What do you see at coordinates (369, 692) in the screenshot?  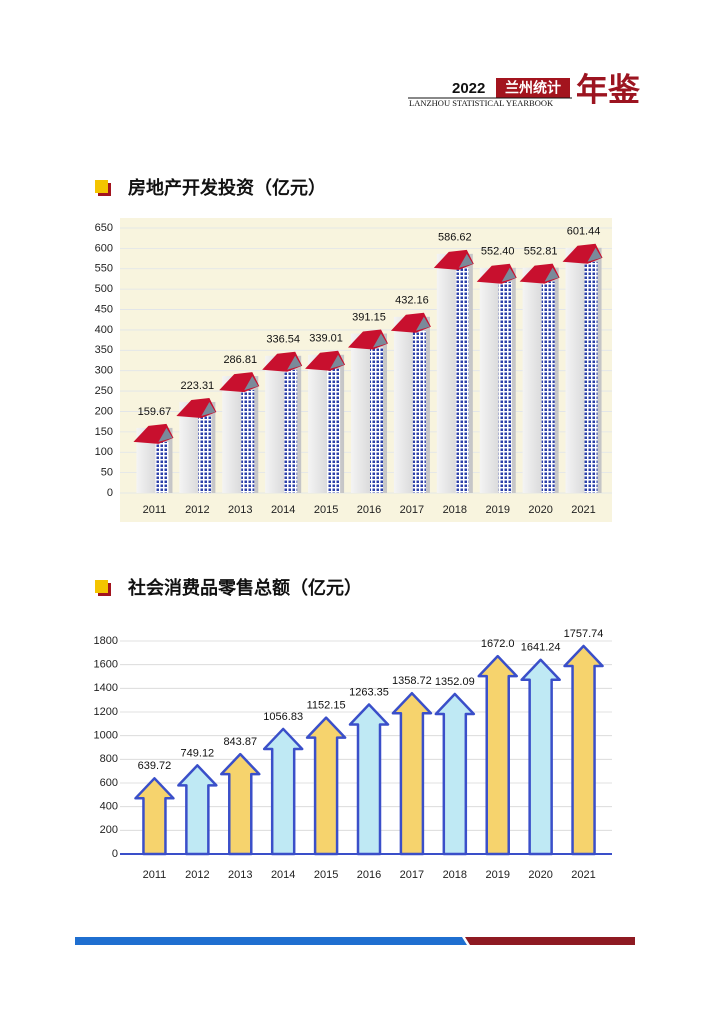 I see `value-label: 1263.35` at bounding box center [369, 692].